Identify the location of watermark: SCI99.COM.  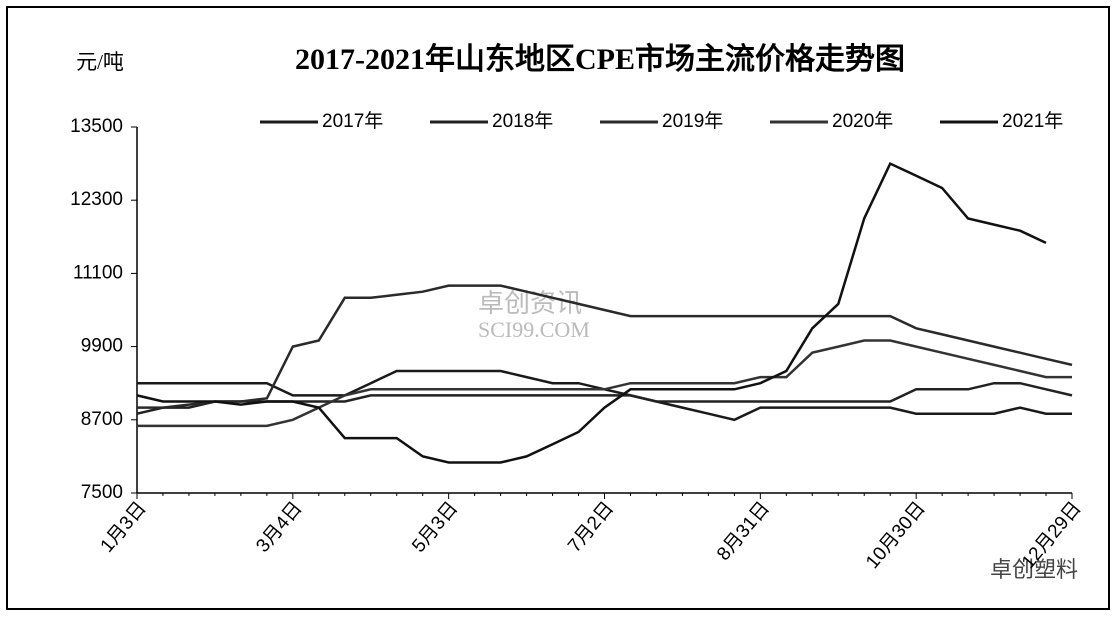
(534, 329).